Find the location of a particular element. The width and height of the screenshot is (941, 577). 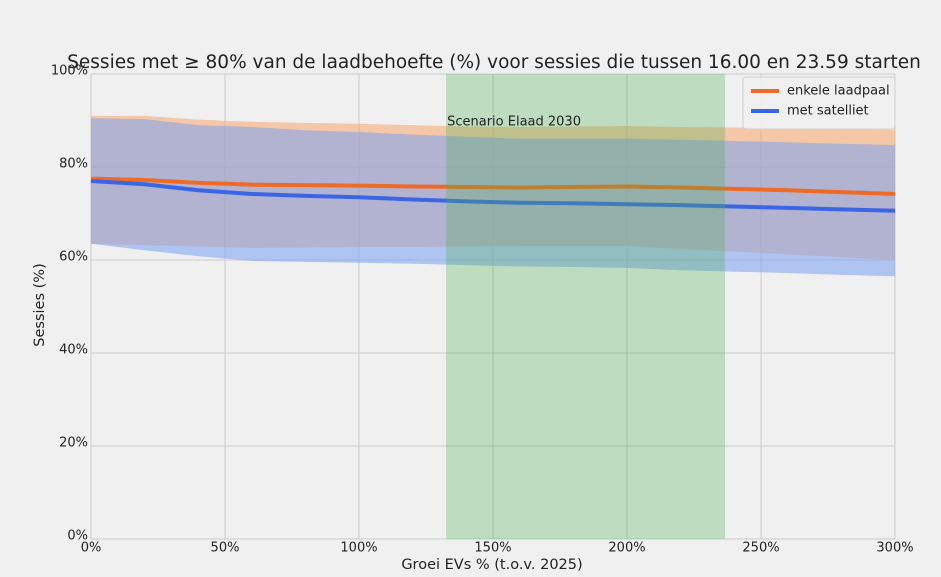

y-tick-label: 0% is located at coordinates (77, 536).